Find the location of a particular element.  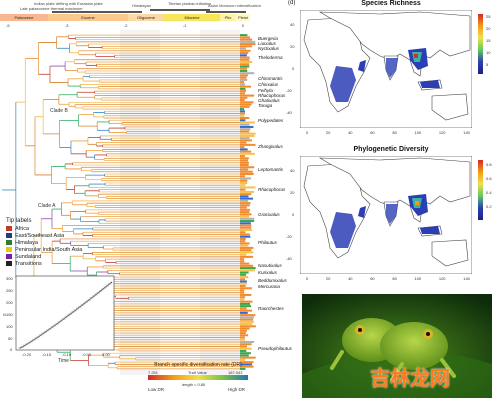

richness-xtick: 120 is located at coordinates (442, 132).